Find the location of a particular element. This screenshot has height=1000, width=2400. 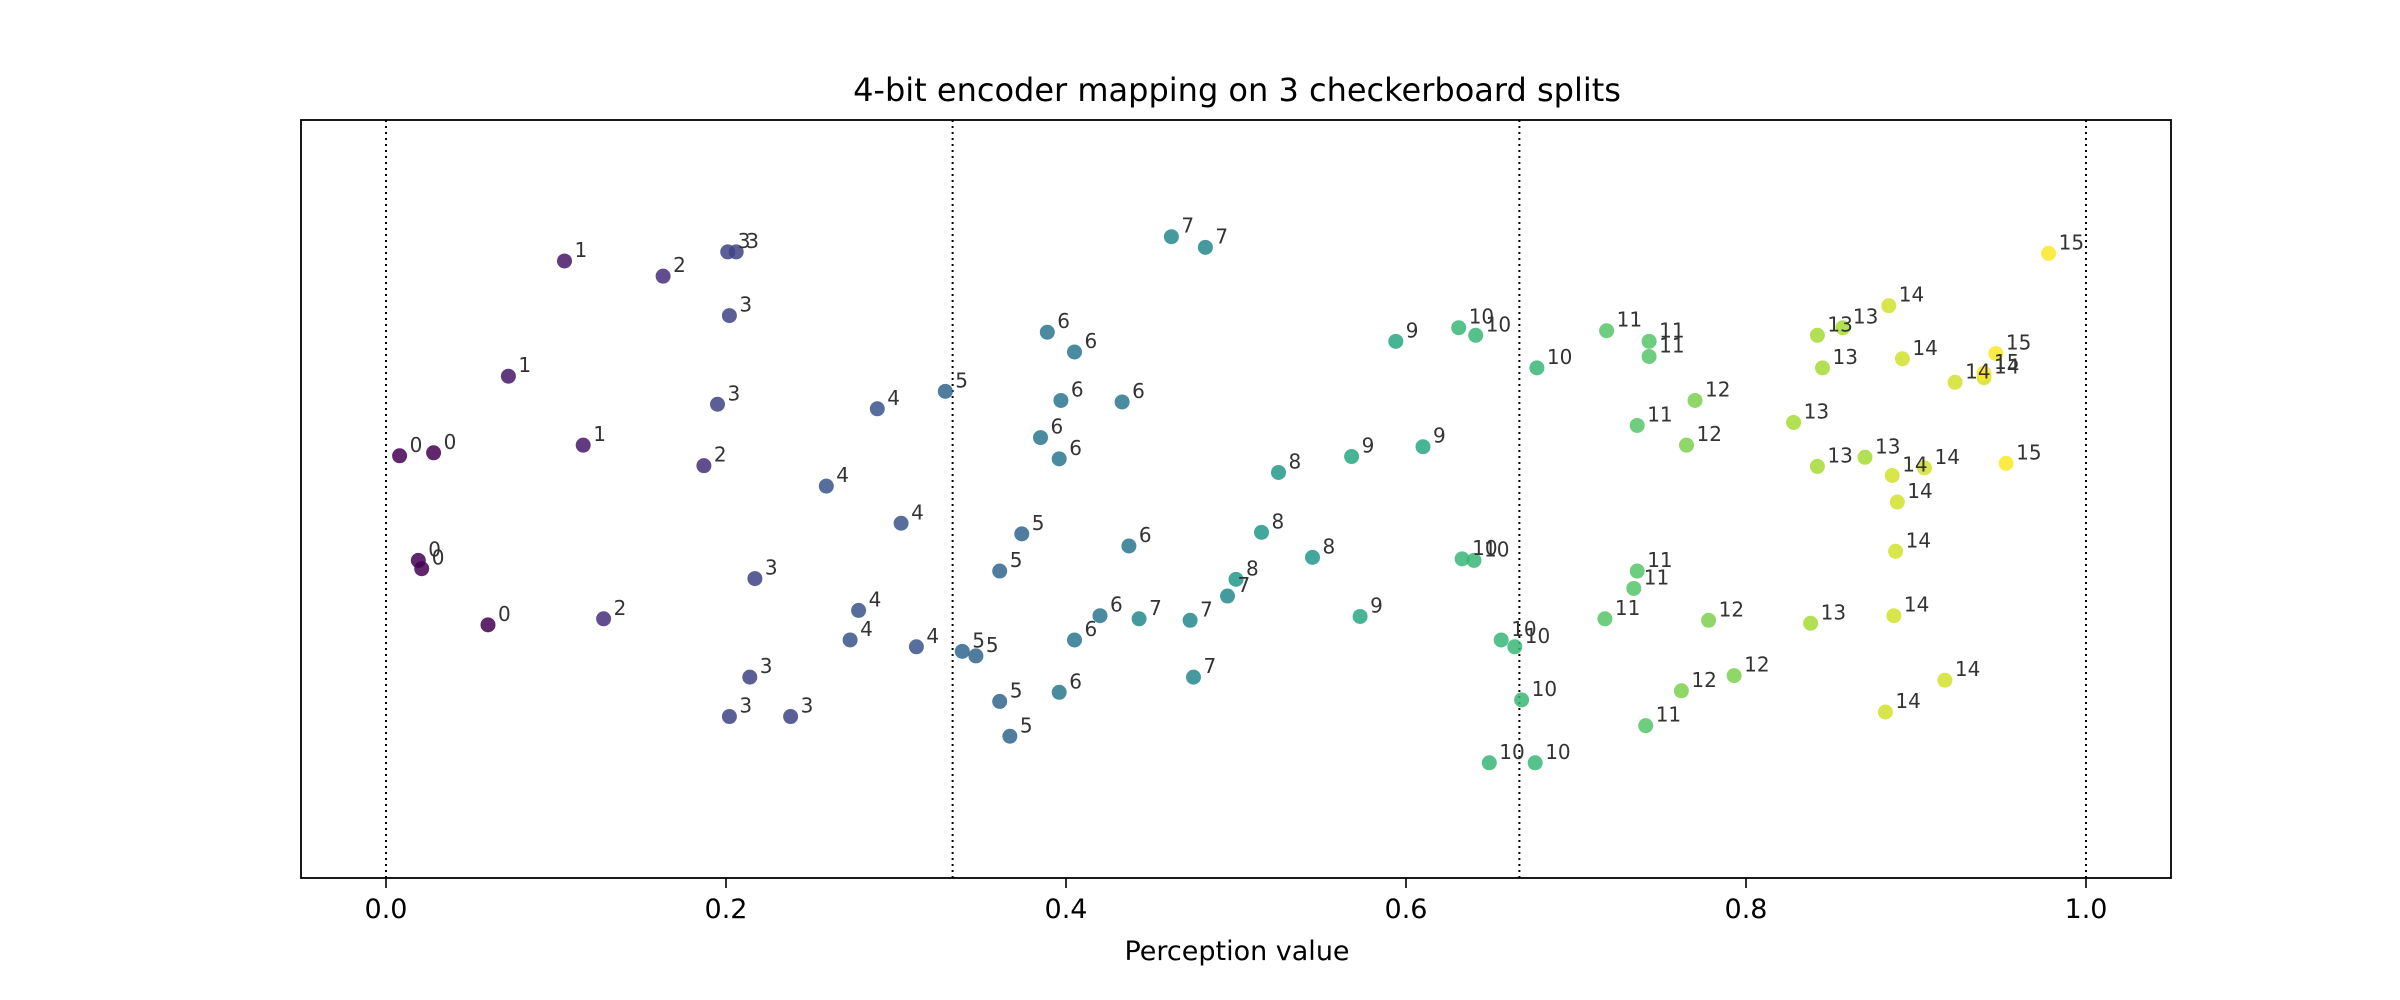

point-label: 7 is located at coordinates (1187, 226).